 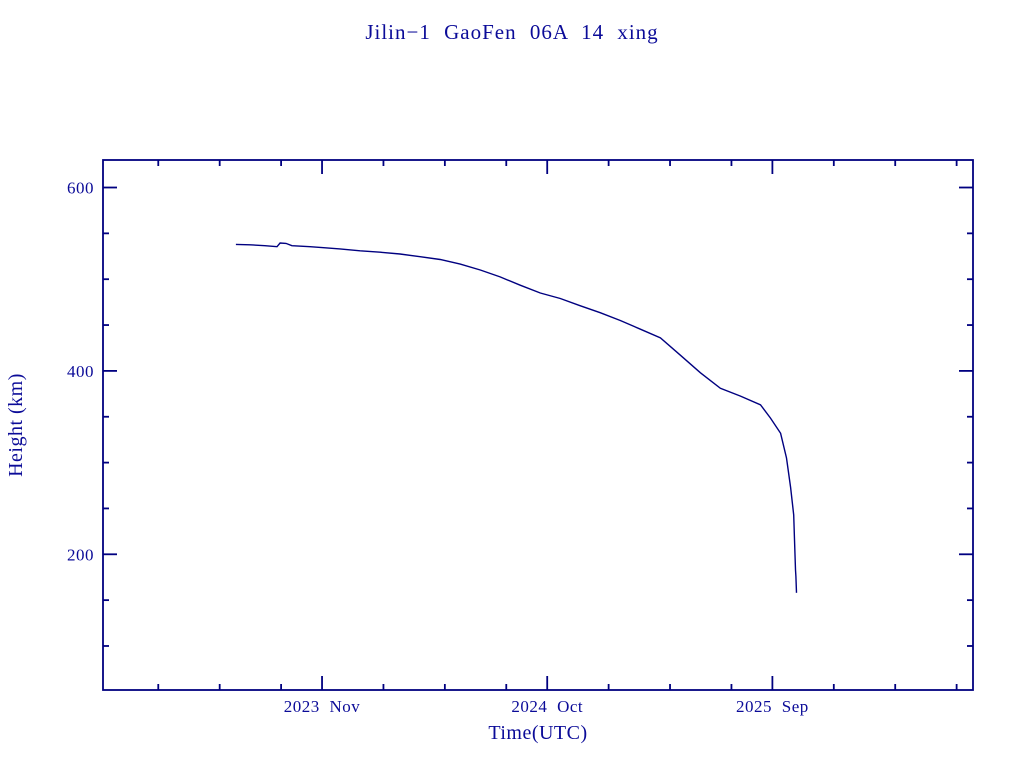 I want to click on chart-title: Jilin−1 GaoFen 06A 14 xing, so click(x=511, y=32).